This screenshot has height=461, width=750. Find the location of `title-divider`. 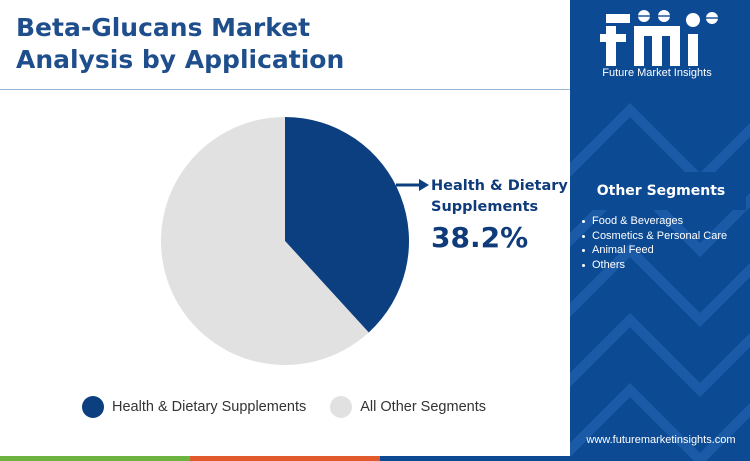

title-divider is located at coordinates (285, 89).